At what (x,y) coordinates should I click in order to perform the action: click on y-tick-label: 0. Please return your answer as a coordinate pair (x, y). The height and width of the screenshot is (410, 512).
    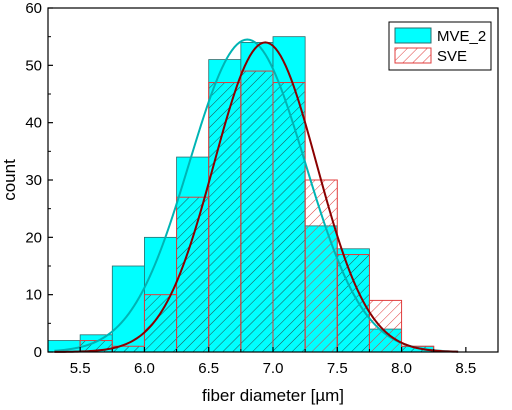
    Looking at the image, I should click on (38, 352).